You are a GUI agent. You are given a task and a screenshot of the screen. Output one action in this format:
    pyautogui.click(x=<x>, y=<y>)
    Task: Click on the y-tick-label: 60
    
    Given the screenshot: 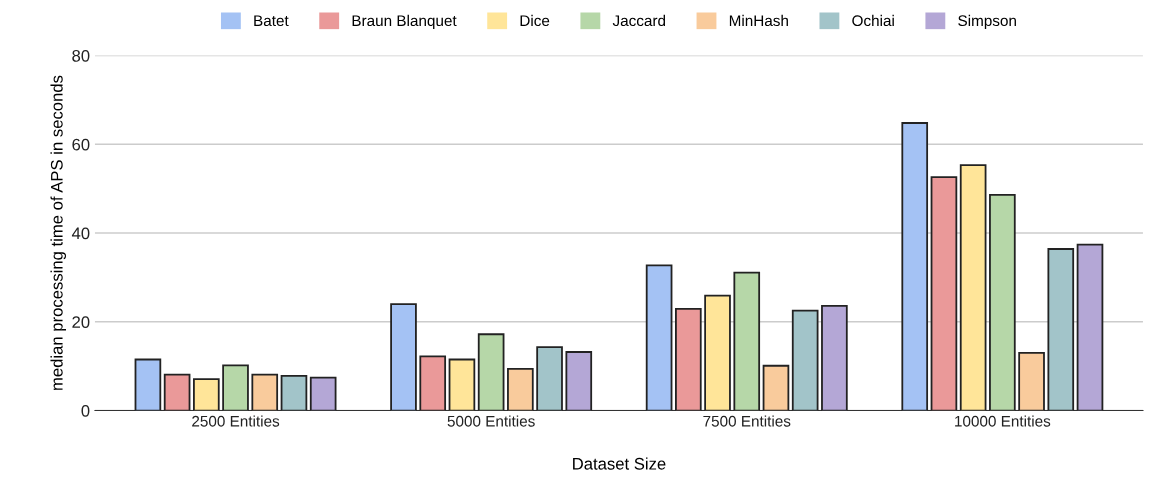 What is the action you would take?
    pyautogui.click(x=81, y=144)
    